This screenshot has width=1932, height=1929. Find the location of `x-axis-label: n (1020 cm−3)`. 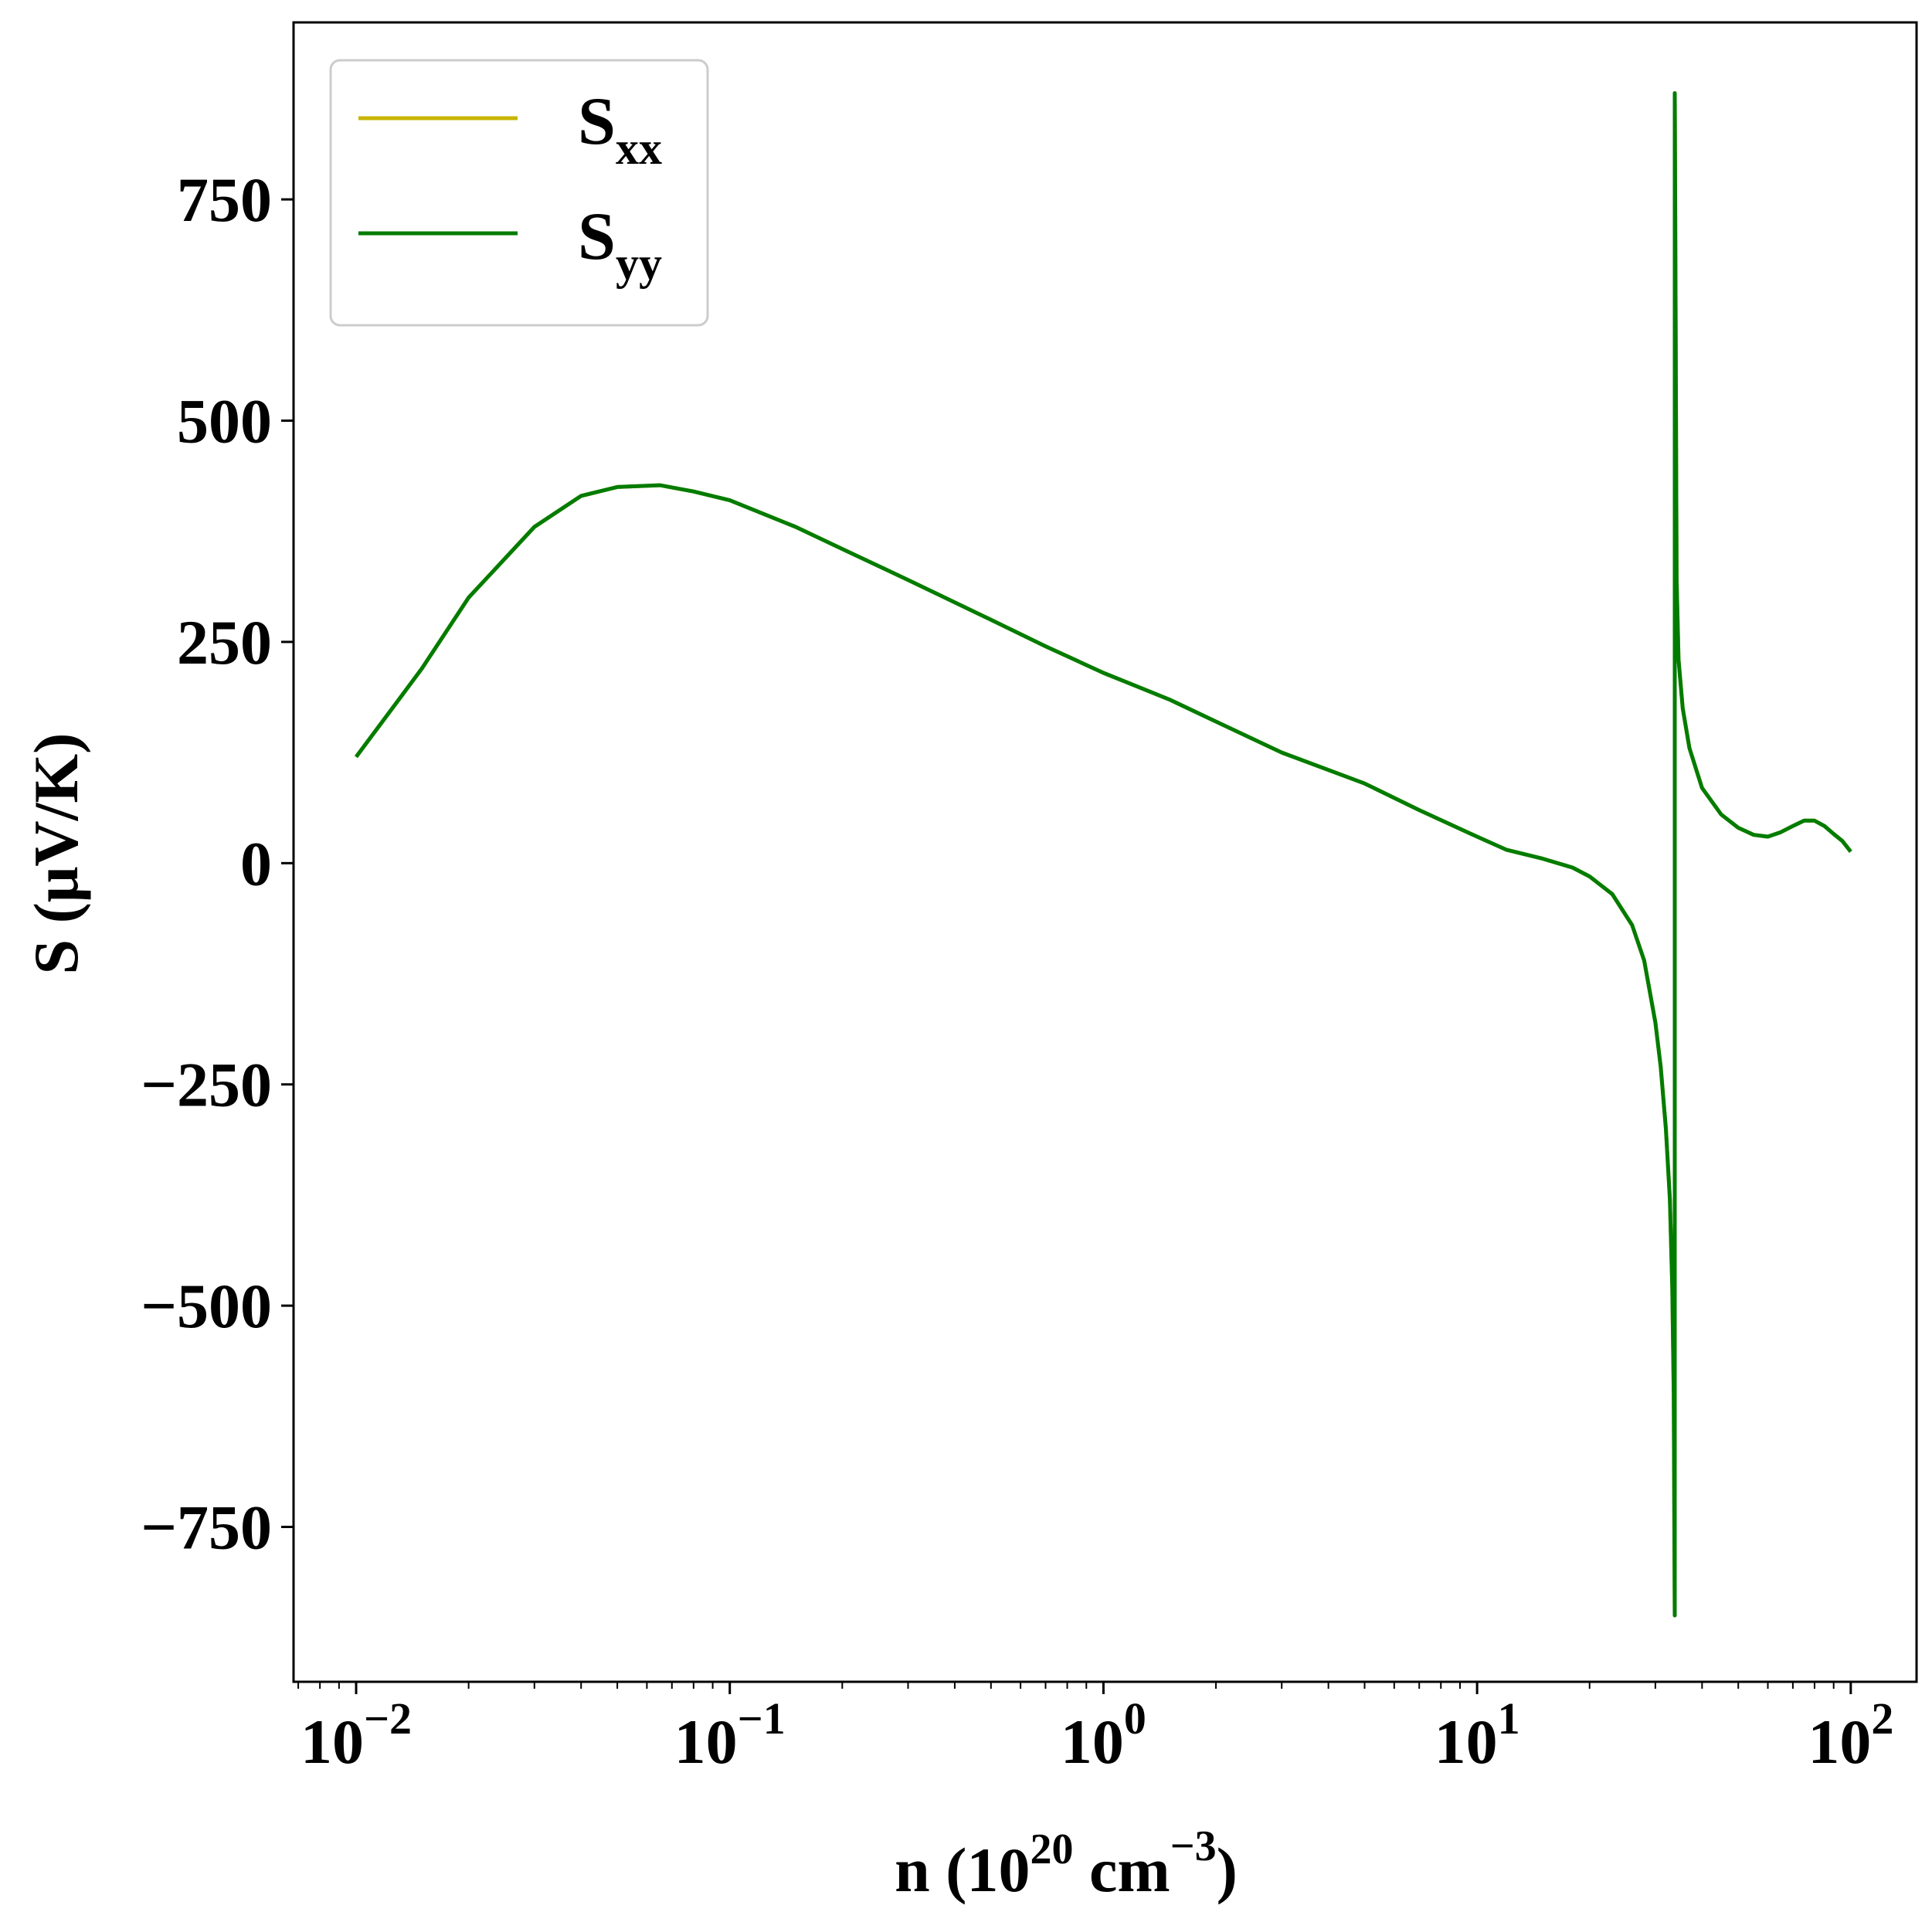

x-axis-label: n (1020 cm−3) is located at coordinates (1067, 1864).